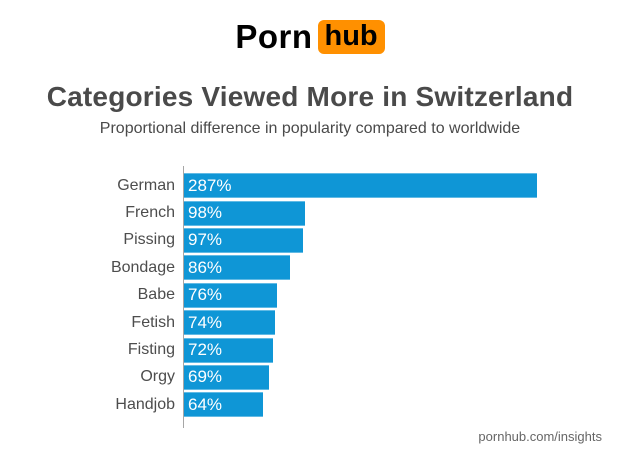 This screenshot has height=463, width=620. Describe the element at coordinates (310, 96) in the screenshot. I see `chart-title: Categories Viewed More in Switzerland` at that location.